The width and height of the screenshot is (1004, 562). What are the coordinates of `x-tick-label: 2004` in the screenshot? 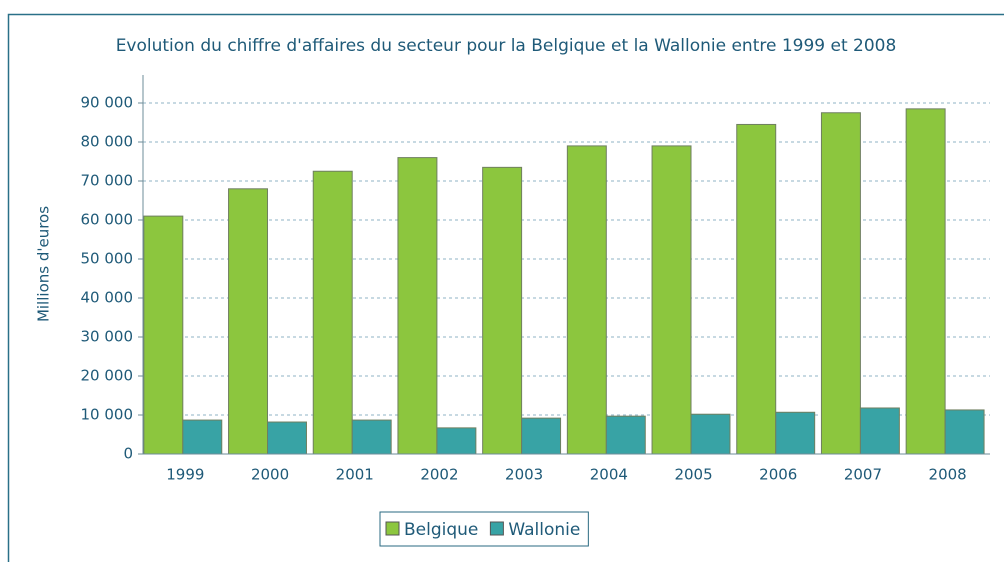 It's located at (609, 475).